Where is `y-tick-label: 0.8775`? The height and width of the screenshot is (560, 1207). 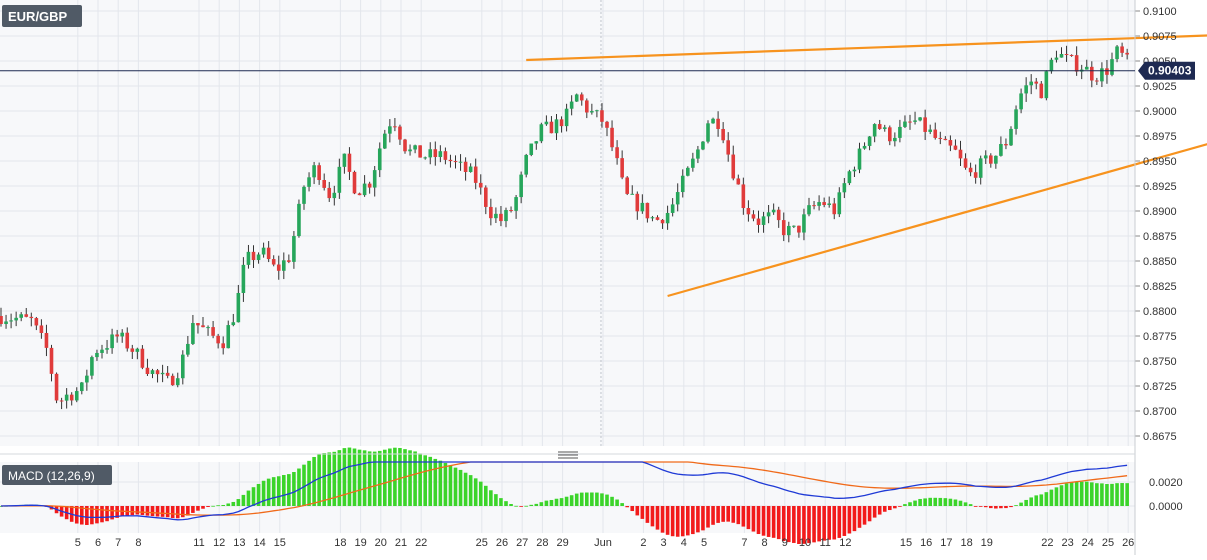 y-tick-label: 0.8775 is located at coordinates (1160, 337).